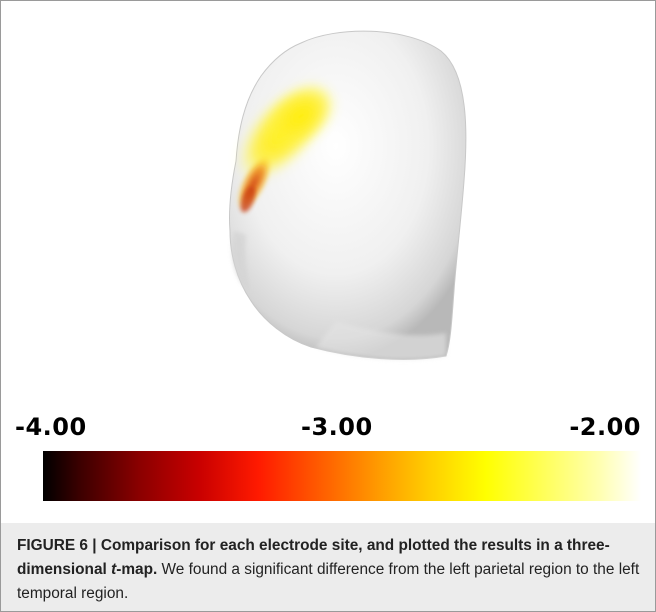 The width and height of the screenshot is (656, 612). Describe the element at coordinates (137, 569) in the screenshot. I see `figure-title-part2: -map.` at that location.